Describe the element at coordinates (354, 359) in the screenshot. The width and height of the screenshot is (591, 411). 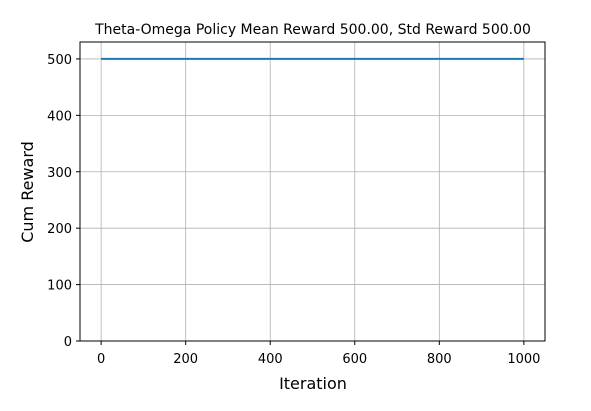
I see `x-tick-label: 600` at that location.